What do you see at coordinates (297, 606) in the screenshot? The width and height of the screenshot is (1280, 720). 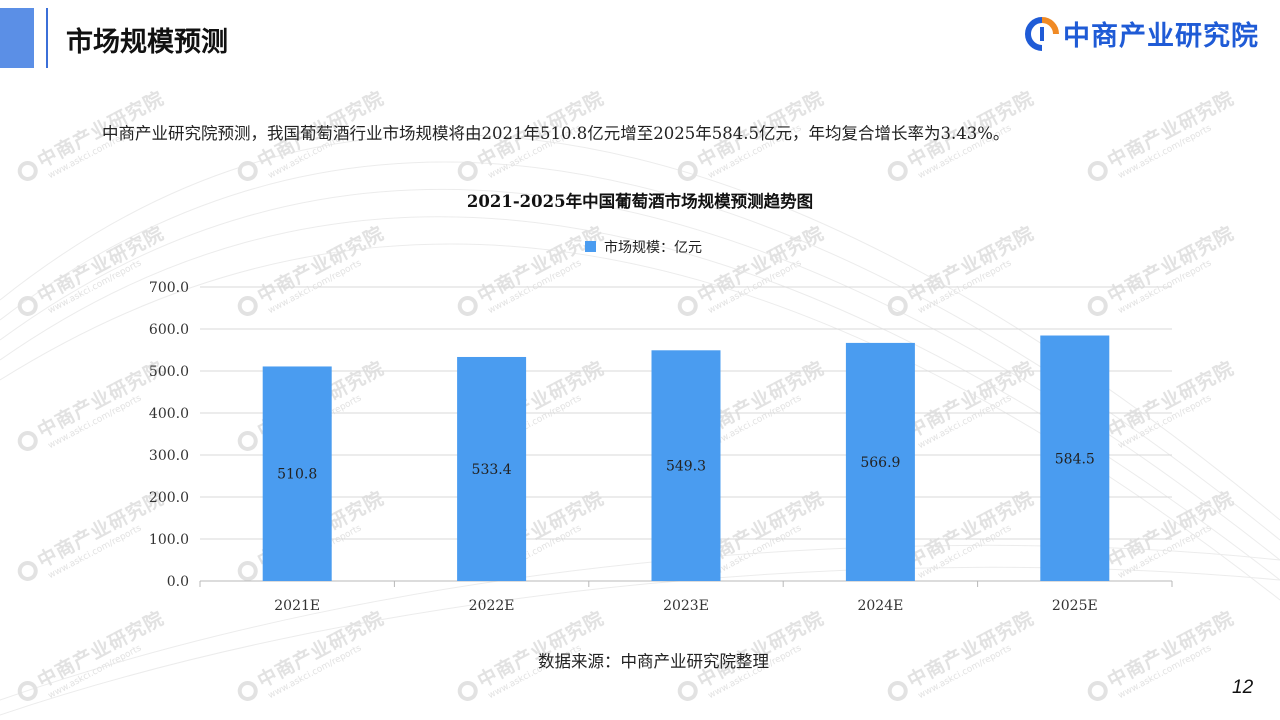 I see `x-tick-label: 2021E` at bounding box center [297, 606].